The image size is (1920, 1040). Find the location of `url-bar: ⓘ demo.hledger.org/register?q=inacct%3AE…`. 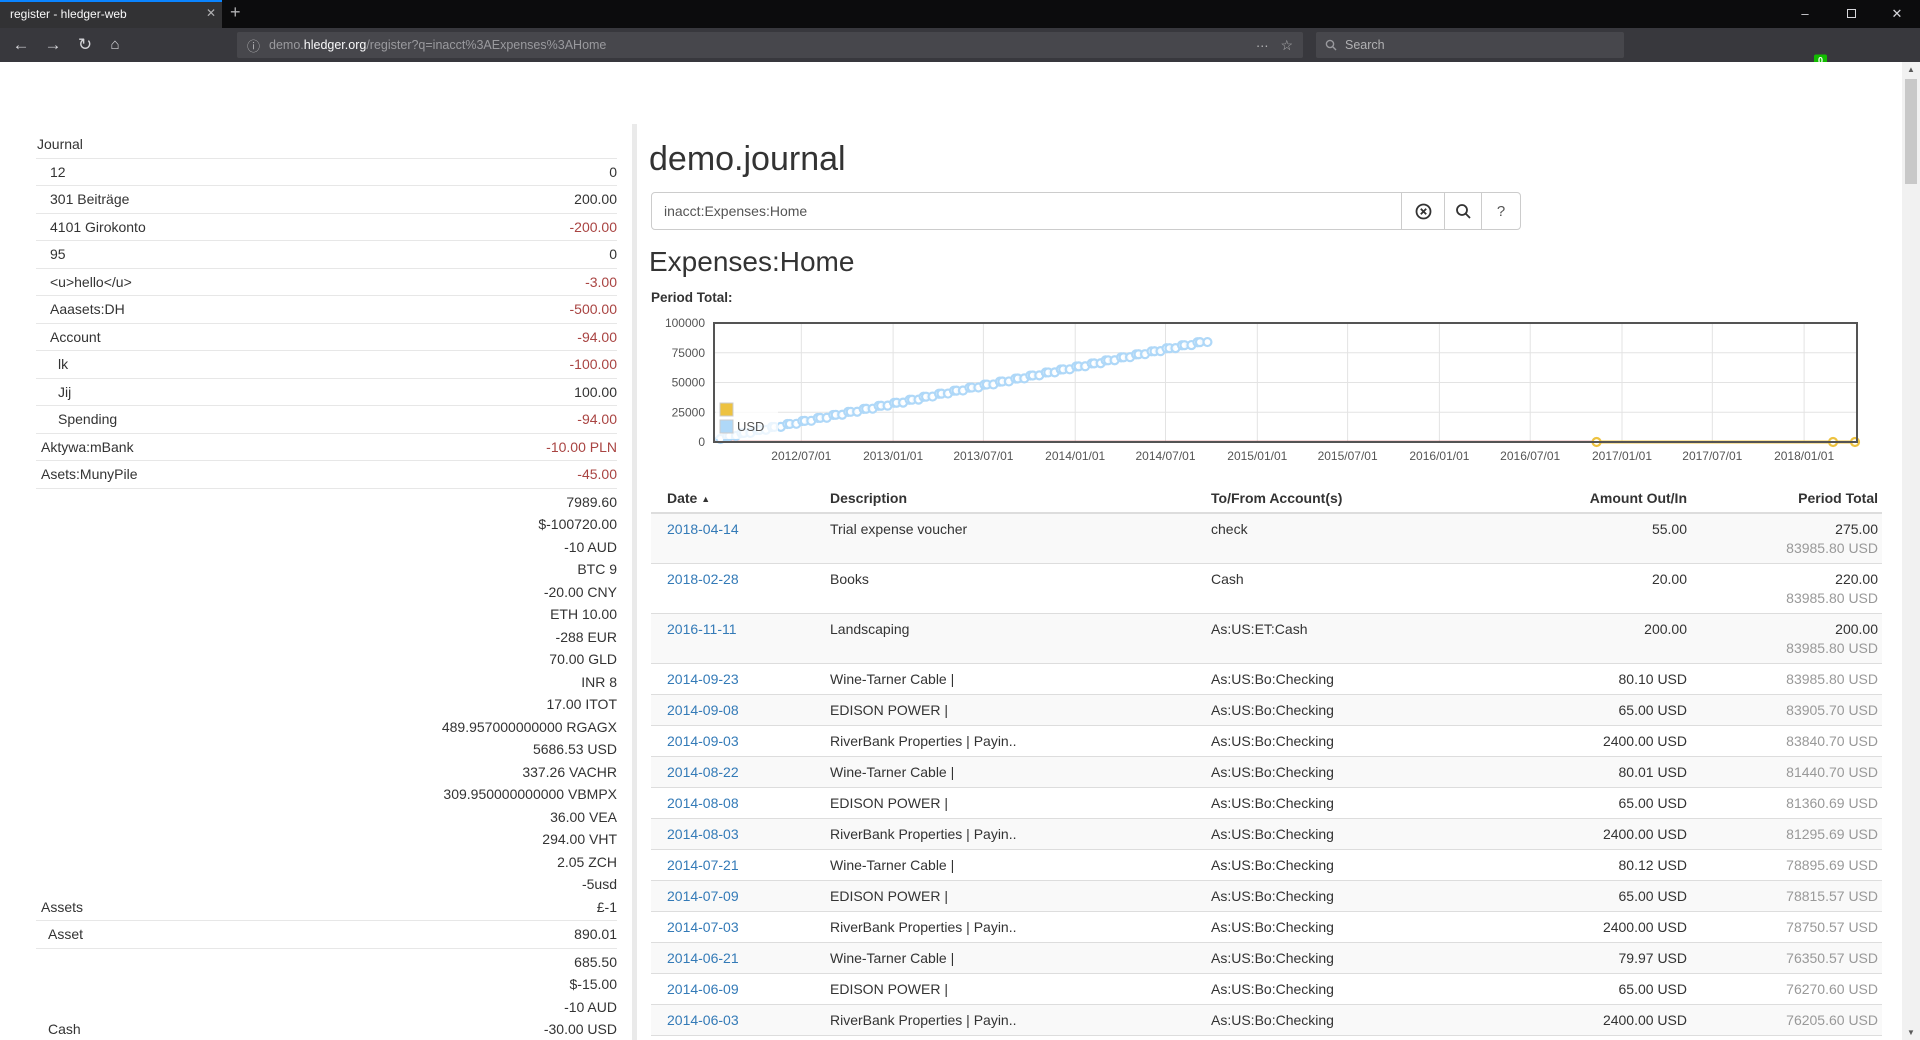

url-bar: ⓘ demo.hledger.org/register?q=inacct%3AE… is located at coordinates (770, 45).